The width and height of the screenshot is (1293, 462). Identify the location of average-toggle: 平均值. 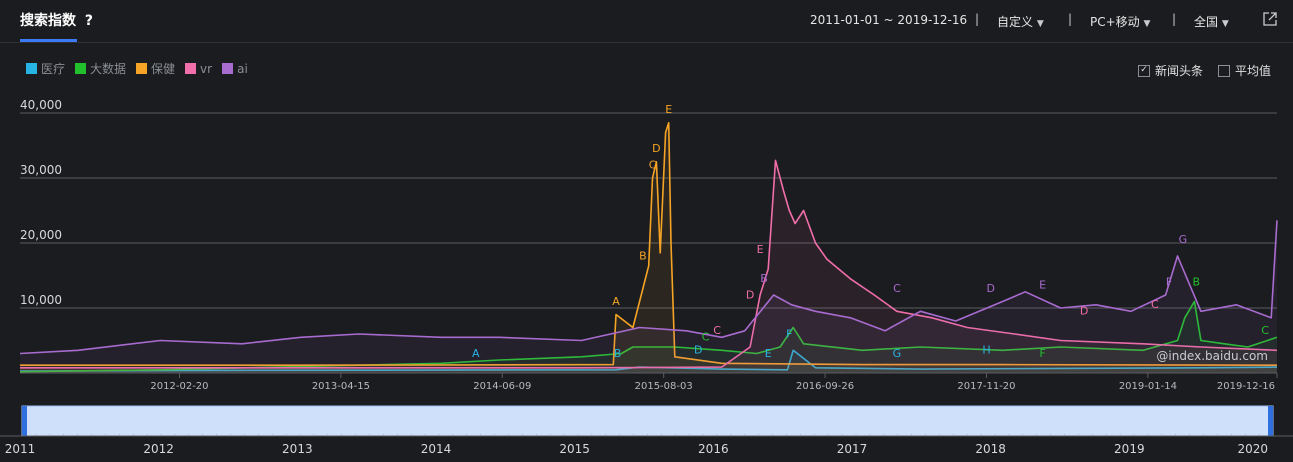
(1244, 70).